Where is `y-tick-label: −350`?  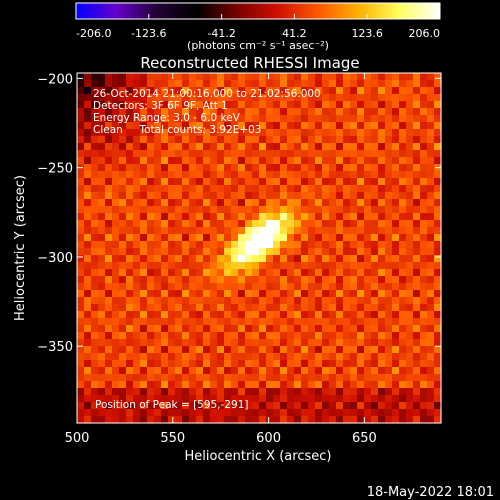 y-tick-label: −350 is located at coordinates (55, 347).